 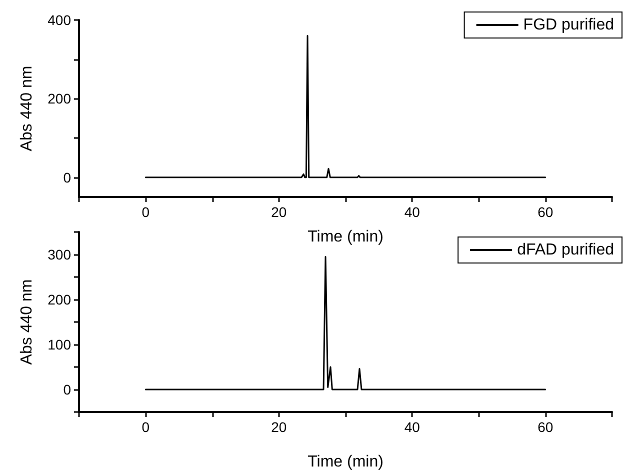 I want to click on y-tick-label: 100, so click(x=60, y=344).